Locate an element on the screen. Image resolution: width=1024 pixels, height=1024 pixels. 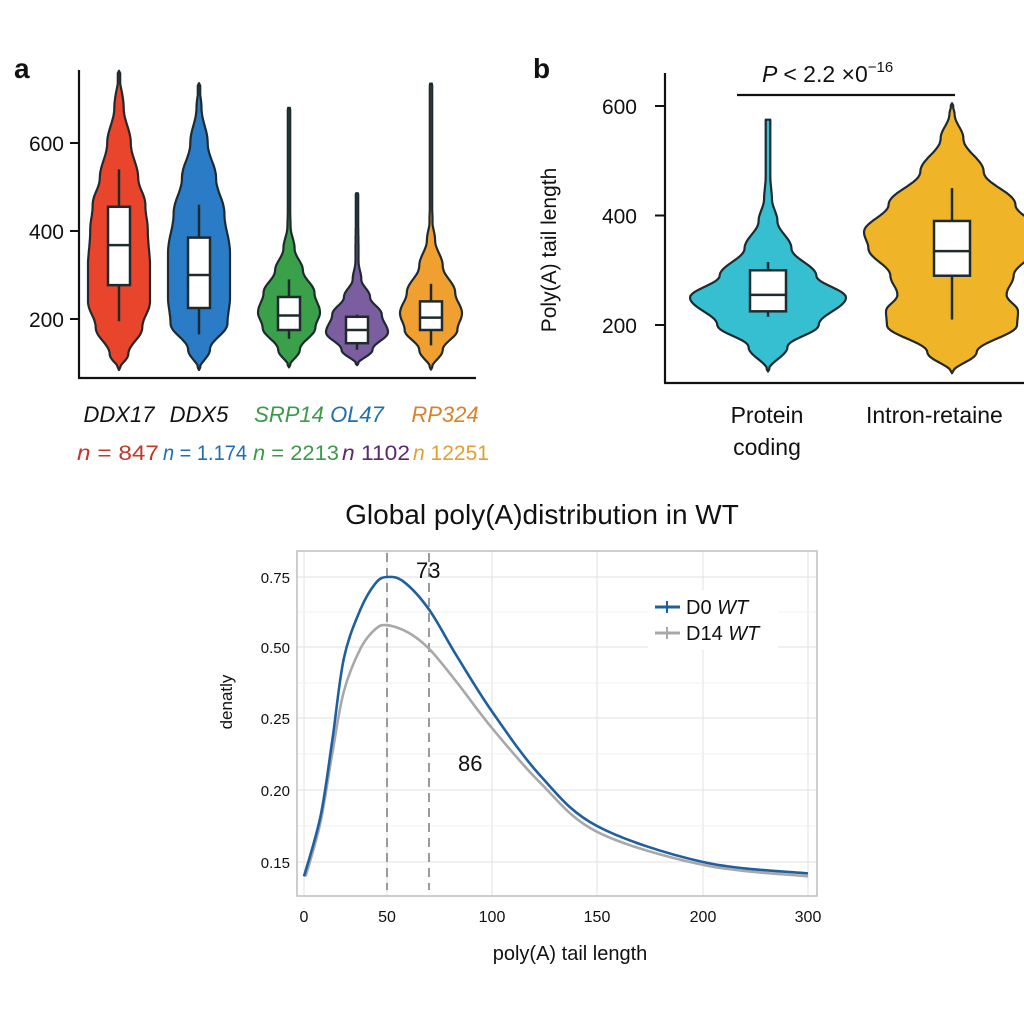
y-tick-label: 0.25 is located at coordinates (275, 719).